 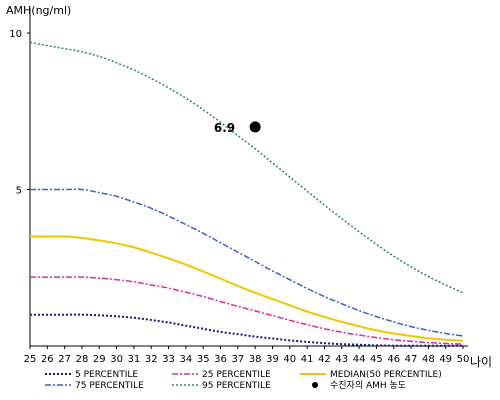 What do you see at coordinates (47, 359) in the screenshot?
I see `x-tick-label: 26` at bounding box center [47, 359].